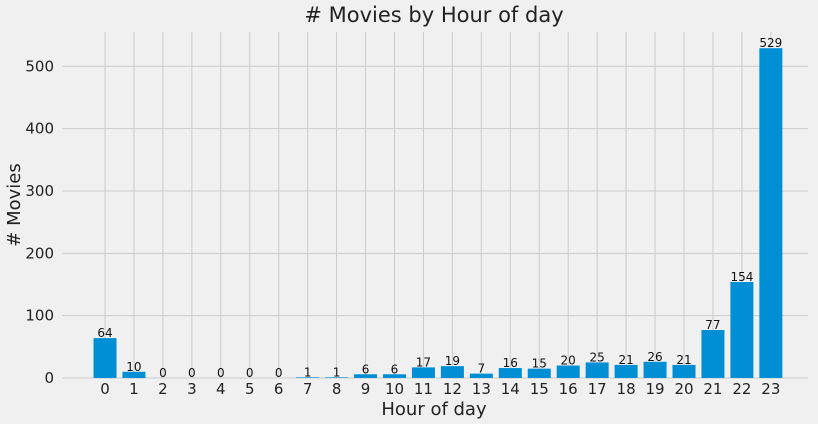 Image resolution: width=818 pixels, height=424 pixels. What do you see at coordinates (163, 389) in the screenshot?
I see `x-tick-label: 2` at bounding box center [163, 389].